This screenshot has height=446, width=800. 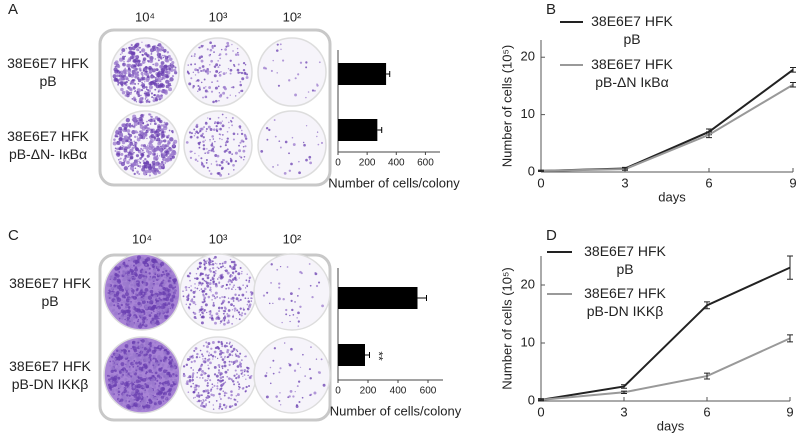 I want to click on y-tick-label: 20, so click(x=528, y=283).